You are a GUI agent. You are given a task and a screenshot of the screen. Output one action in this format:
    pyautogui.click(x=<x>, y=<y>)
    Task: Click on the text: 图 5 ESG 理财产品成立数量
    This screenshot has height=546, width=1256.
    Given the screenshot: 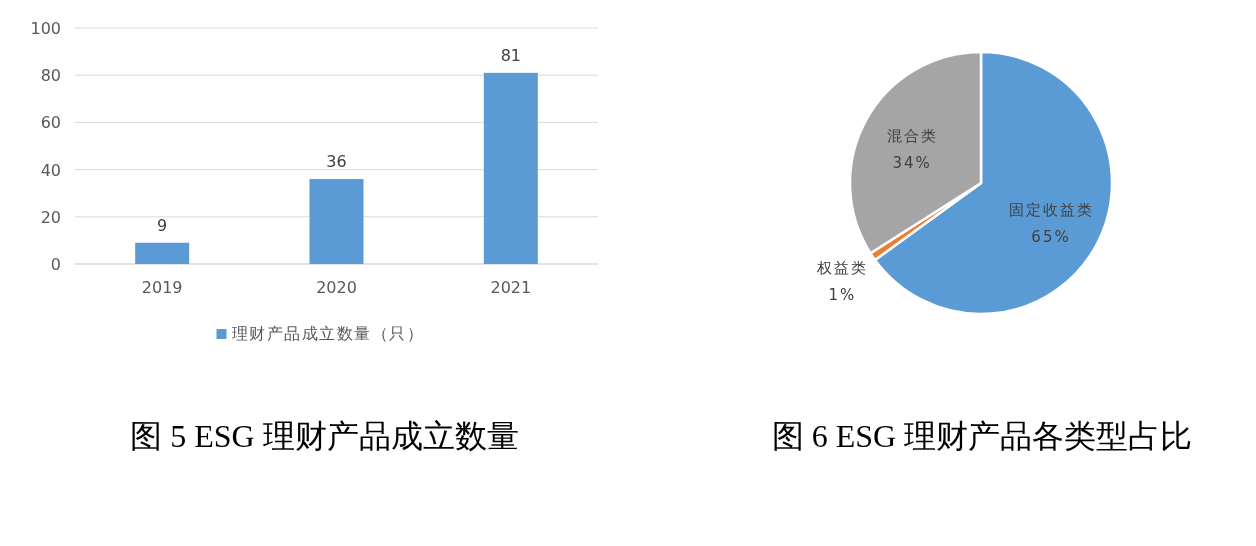 What is the action you would take?
    pyautogui.click(x=324, y=436)
    